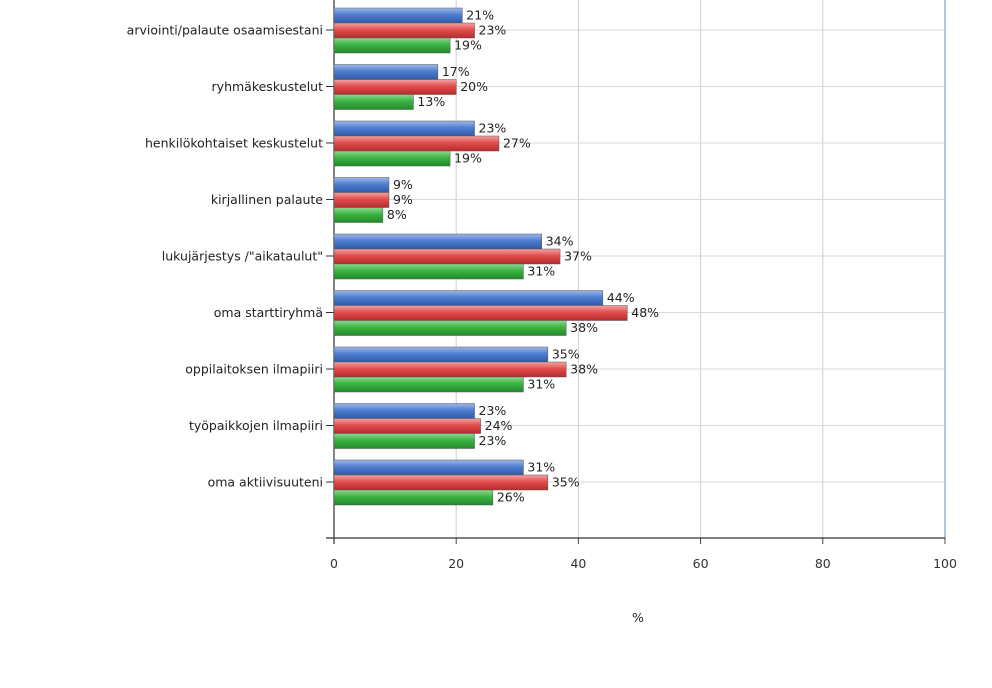 The image size is (992, 688). What do you see at coordinates (578, 563) in the screenshot?
I see `x-tick-label: 40` at bounding box center [578, 563].